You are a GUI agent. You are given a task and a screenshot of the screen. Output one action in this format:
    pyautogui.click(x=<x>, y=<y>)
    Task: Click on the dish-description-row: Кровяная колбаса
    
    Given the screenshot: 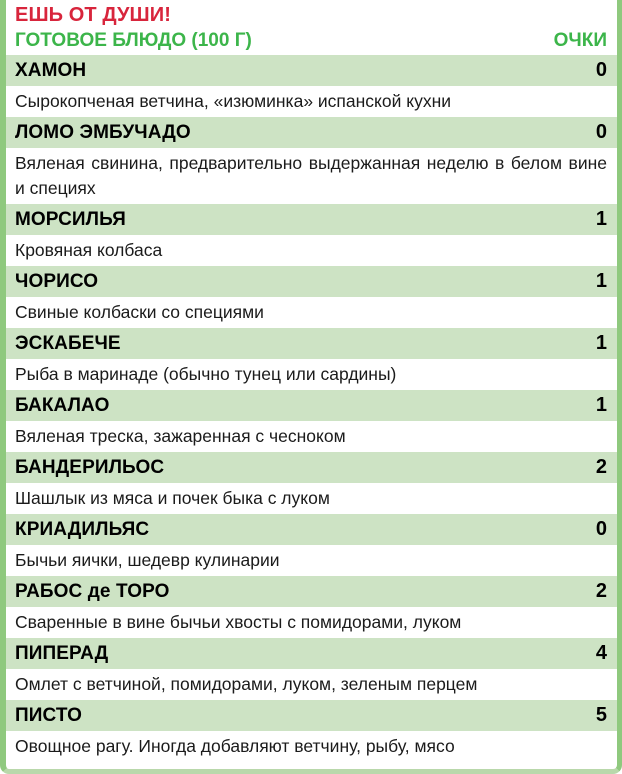 What is the action you would take?
    pyautogui.click(x=311, y=250)
    